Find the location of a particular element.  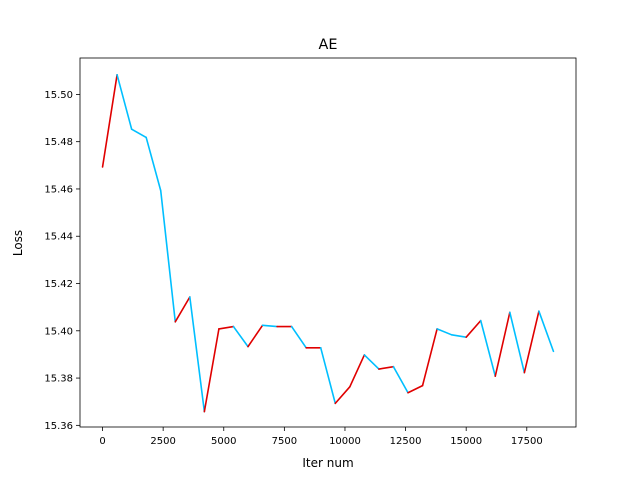

y-tick-label: 15.50 is located at coordinates (58, 95).